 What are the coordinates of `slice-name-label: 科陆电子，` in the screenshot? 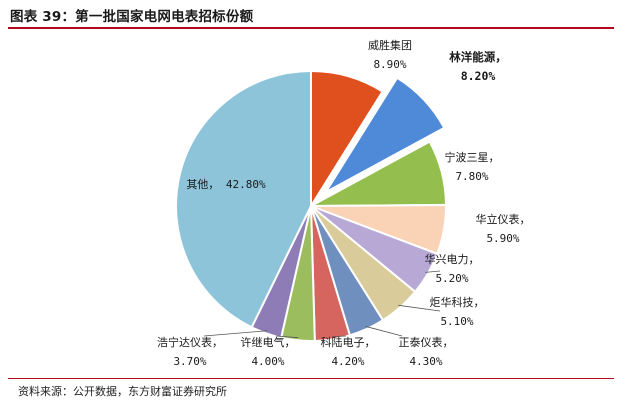 It's located at (348, 342).